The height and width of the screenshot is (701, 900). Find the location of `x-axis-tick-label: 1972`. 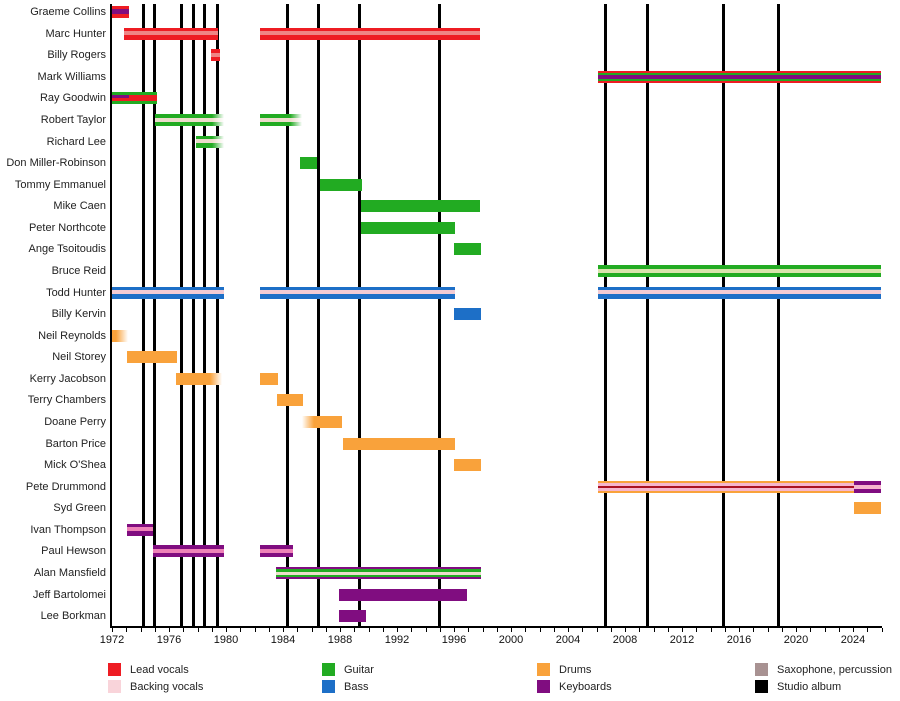

x-axis-tick-label: 1972 is located at coordinates (112, 640).